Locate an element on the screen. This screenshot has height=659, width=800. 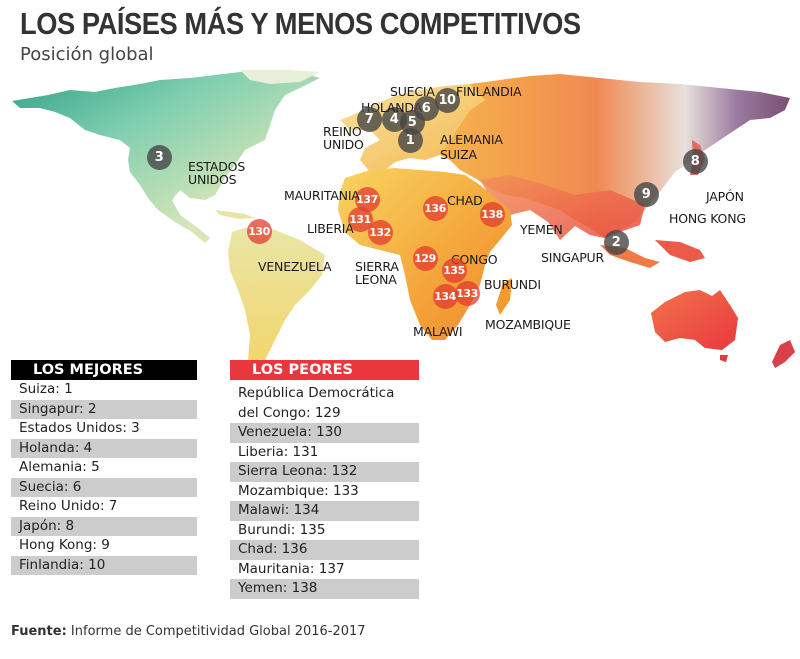
rank-marker: 3 is located at coordinates (159, 157).